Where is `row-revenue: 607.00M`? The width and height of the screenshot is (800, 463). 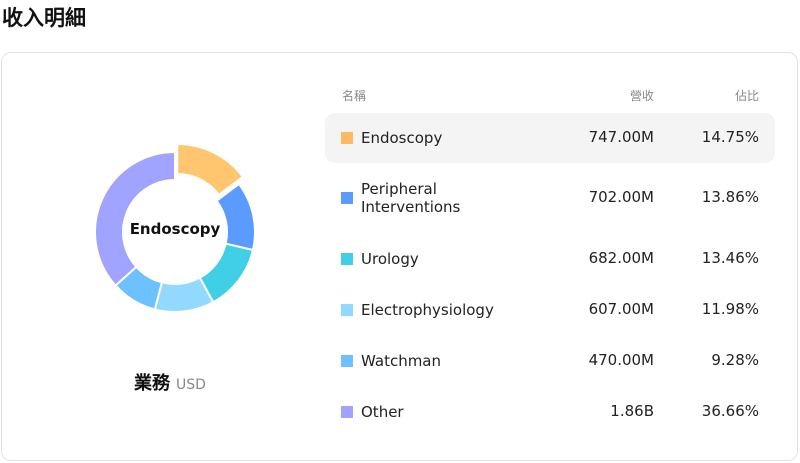
row-revenue: 607.00M is located at coordinates (621, 309).